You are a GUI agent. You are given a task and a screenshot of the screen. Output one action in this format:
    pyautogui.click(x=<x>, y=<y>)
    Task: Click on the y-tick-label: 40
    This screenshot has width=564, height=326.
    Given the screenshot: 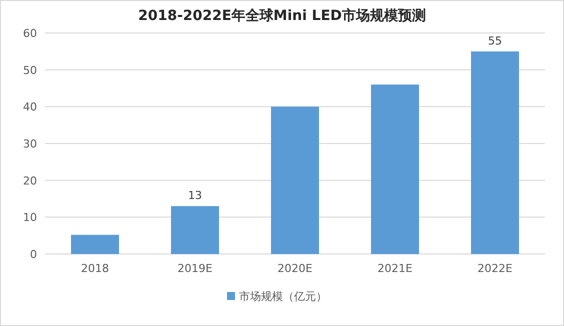 What is the action you would take?
    pyautogui.click(x=30, y=107)
    